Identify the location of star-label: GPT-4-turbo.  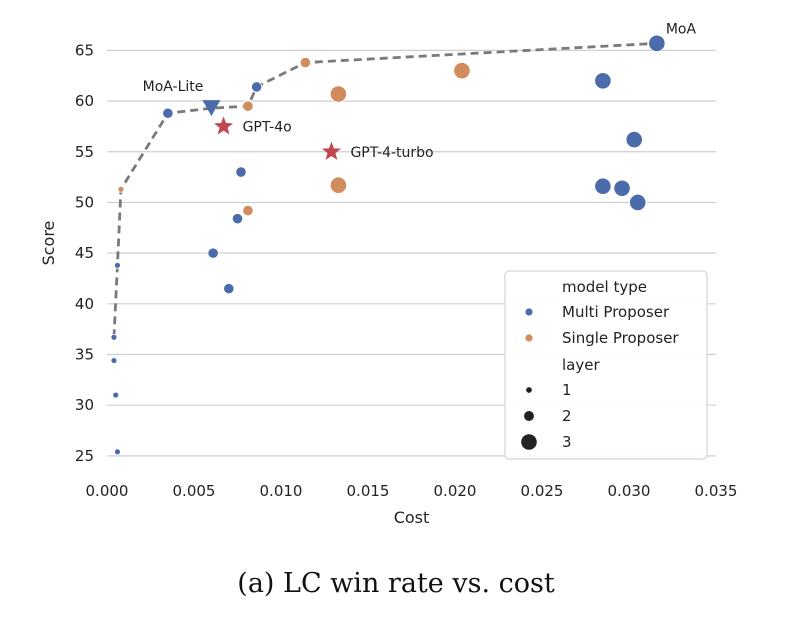
(391, 153).